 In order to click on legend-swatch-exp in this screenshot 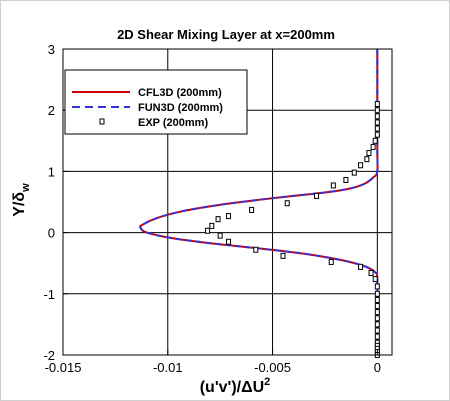, I will do `click(102, 121)`.